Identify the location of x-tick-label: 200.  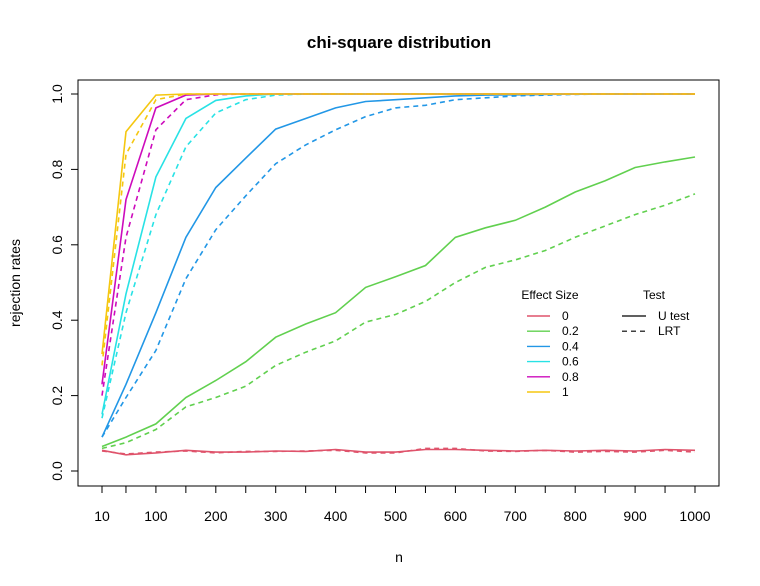
(216, 516).